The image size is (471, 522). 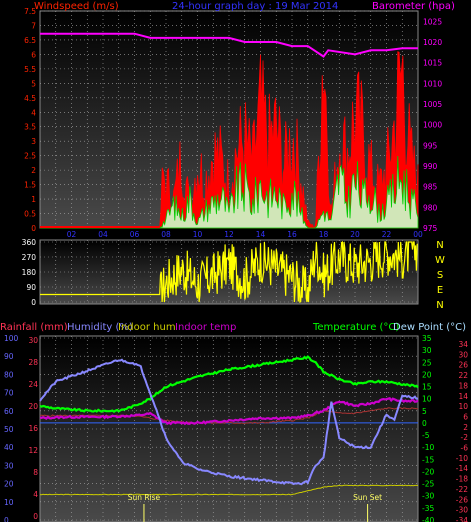 What do you see at coordinates (462, 458) in the screenshot?
I see `dewpoint-tick-label: -10` at bounding box center [462, 458].